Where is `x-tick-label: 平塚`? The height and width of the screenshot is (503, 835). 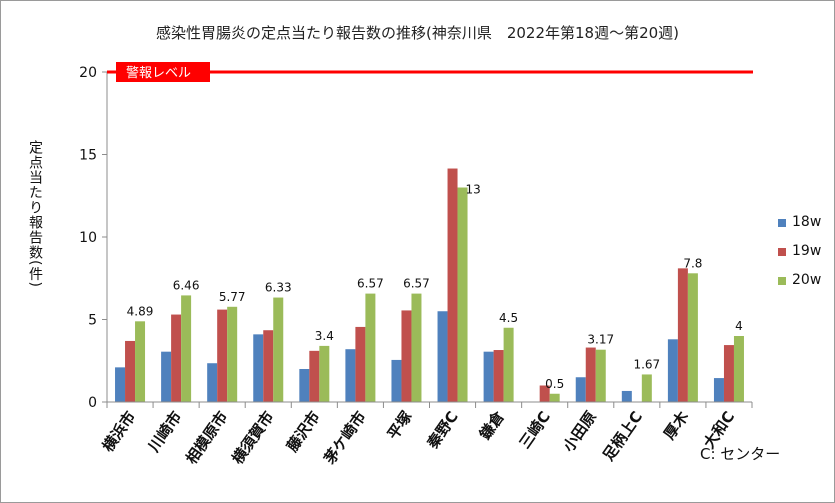 x-tick-label: 平塚 is located at coordinates (400, 425).